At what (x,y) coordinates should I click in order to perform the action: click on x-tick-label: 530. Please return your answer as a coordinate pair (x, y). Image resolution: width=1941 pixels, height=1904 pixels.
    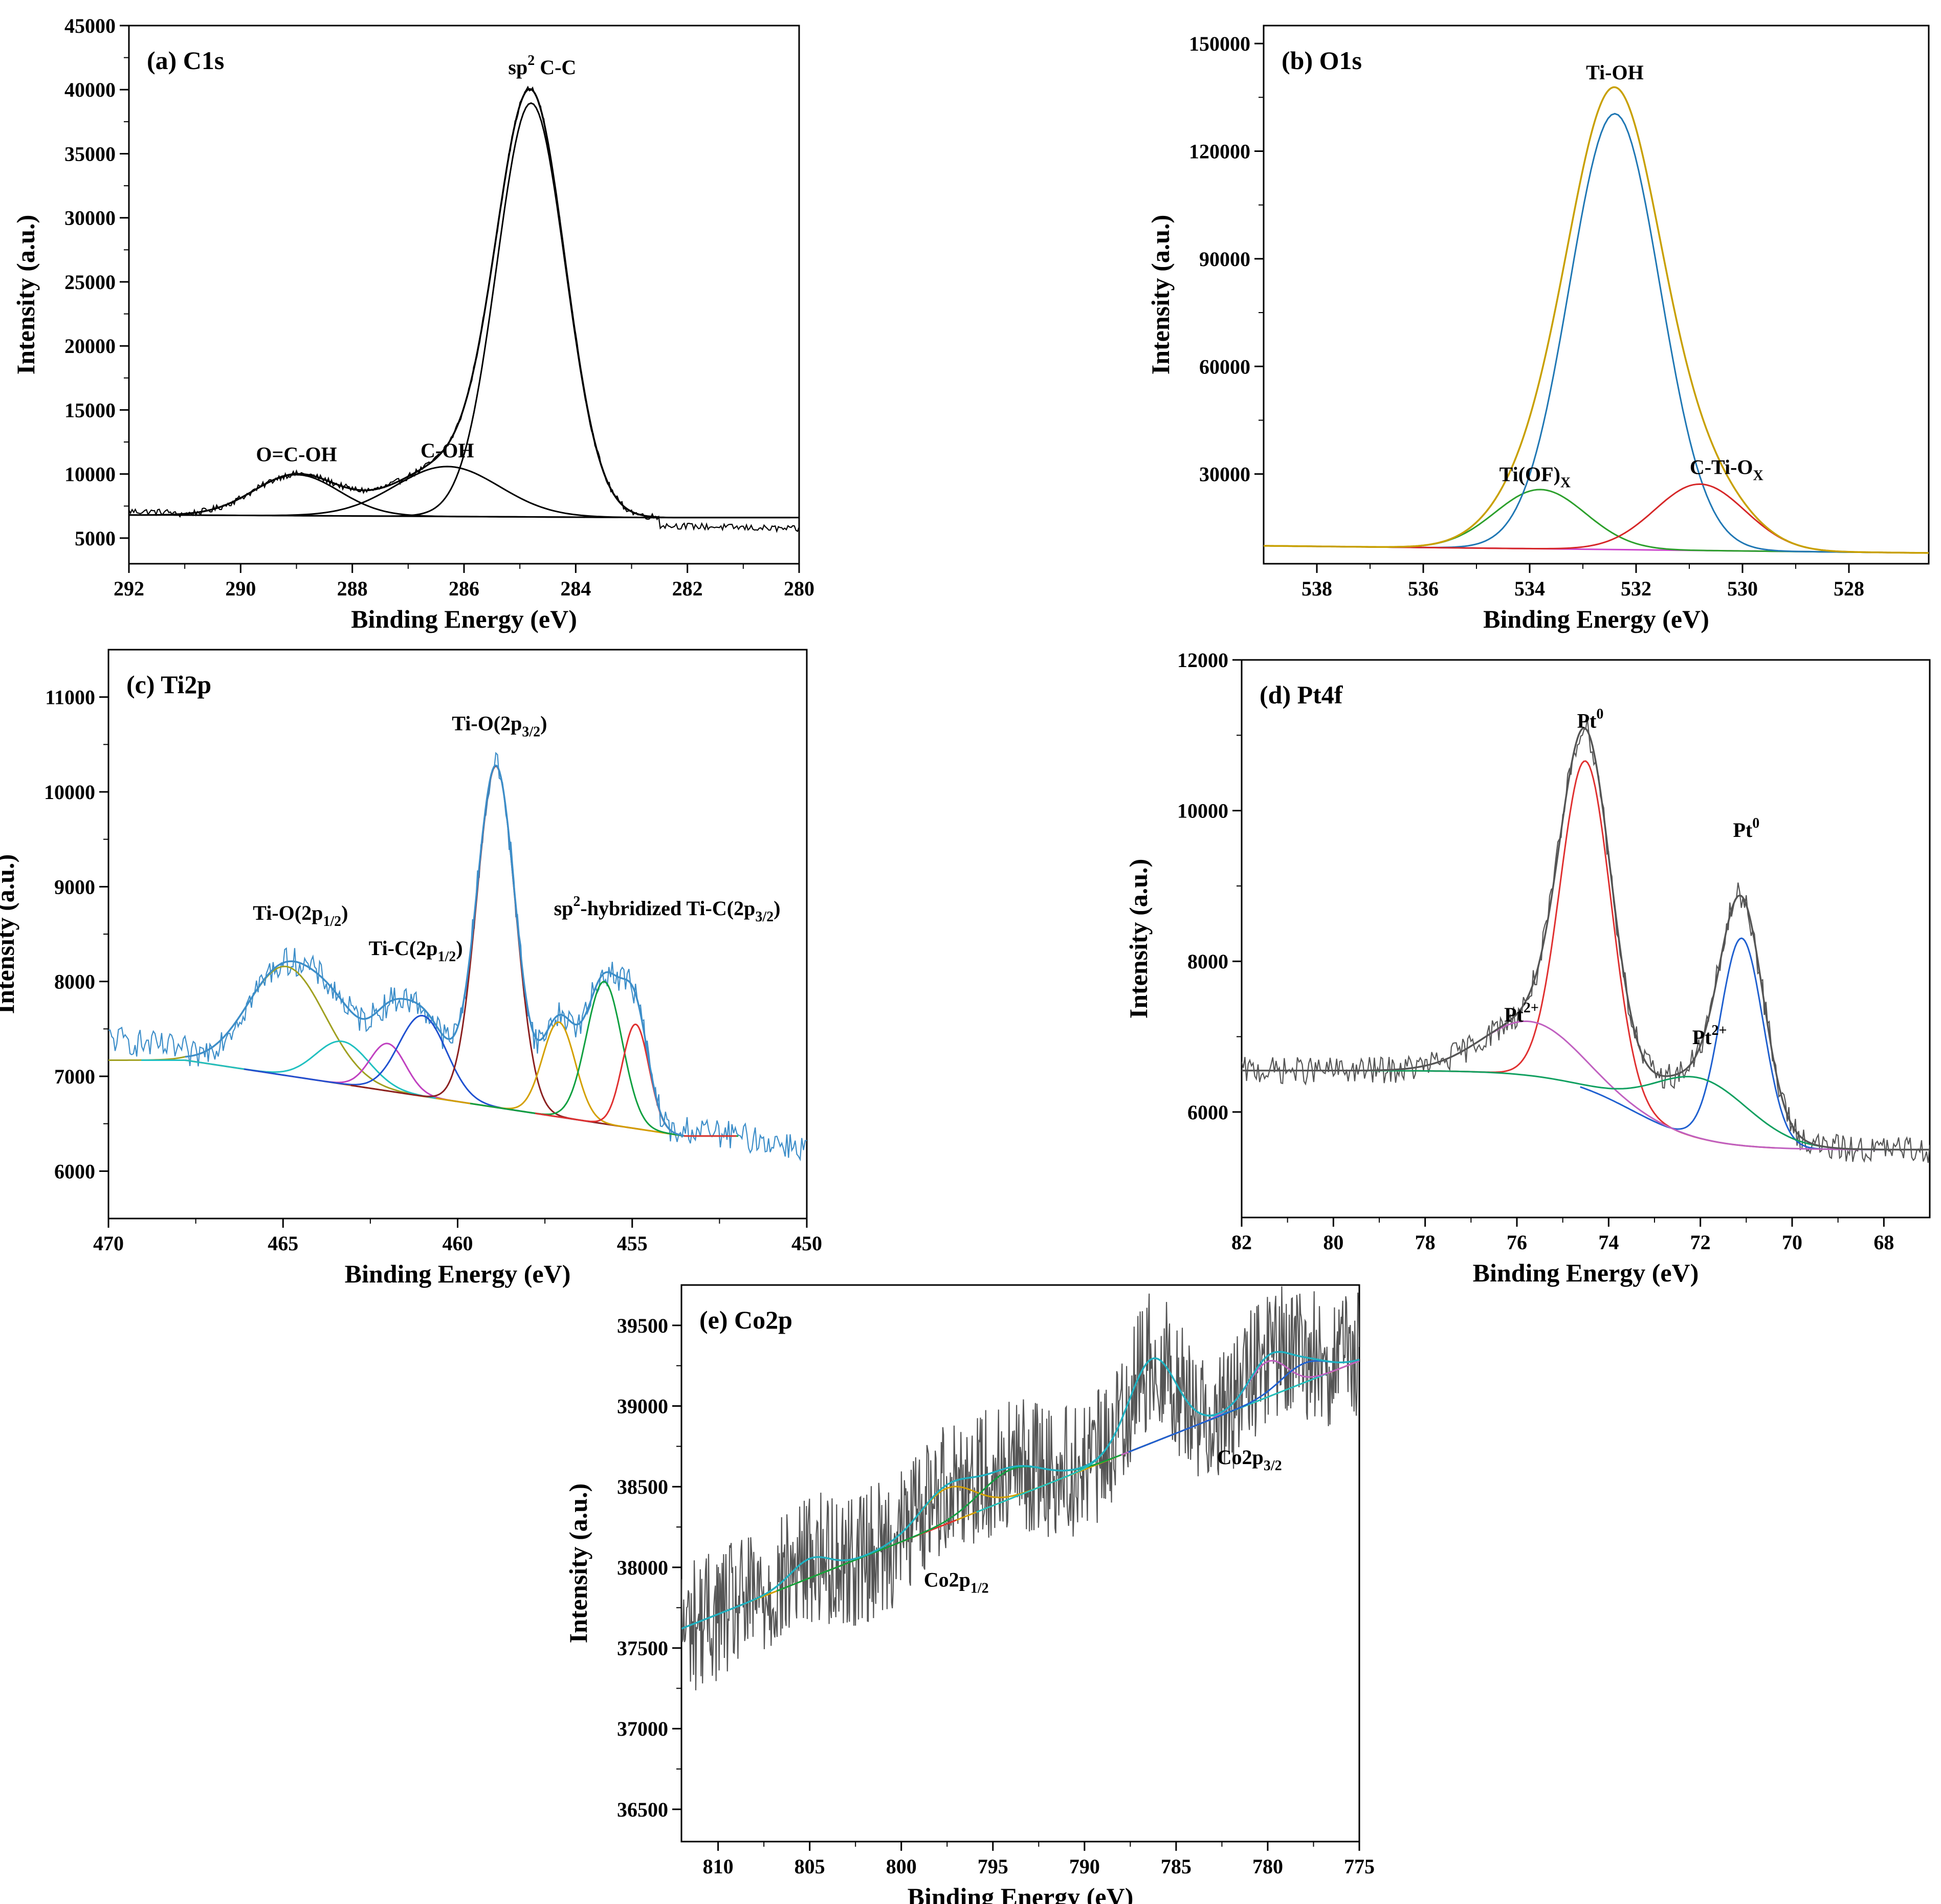
    Looking at the image, I should click on (1742, 588).